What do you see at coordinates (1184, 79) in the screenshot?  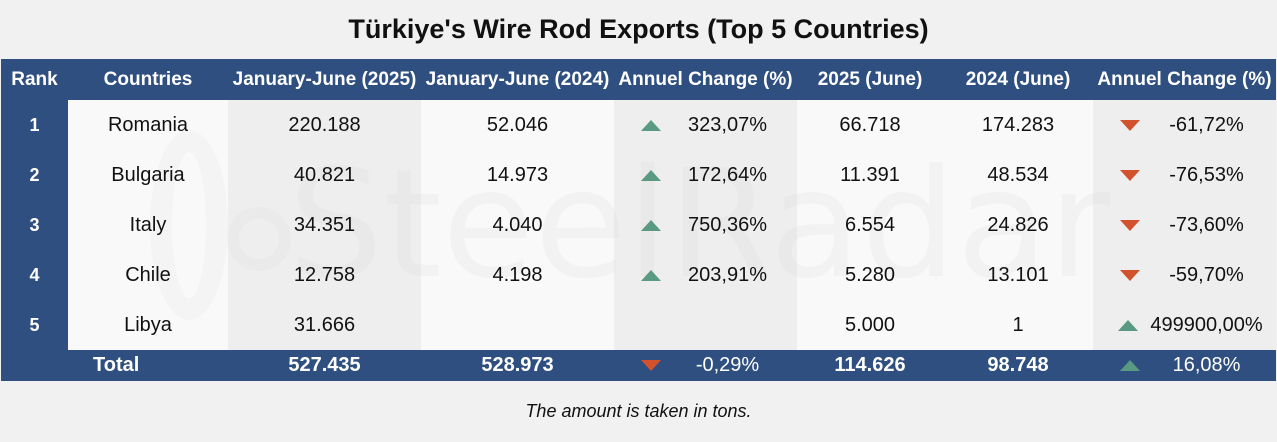 I see `col-header-jun-change: Annuel Change (%)` at bounding box center [1184, 79].